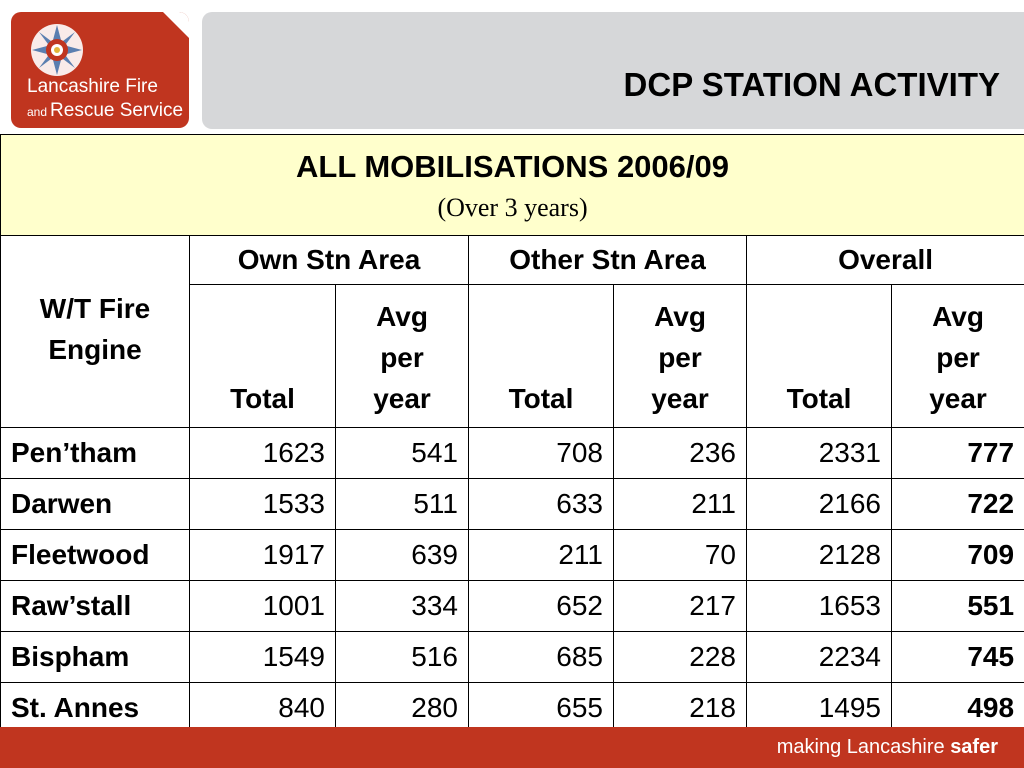  What do you see at coordinates (541, 657) in the screenshot?
I see `other-total-cell: 685` at bounding box center [541, 657].